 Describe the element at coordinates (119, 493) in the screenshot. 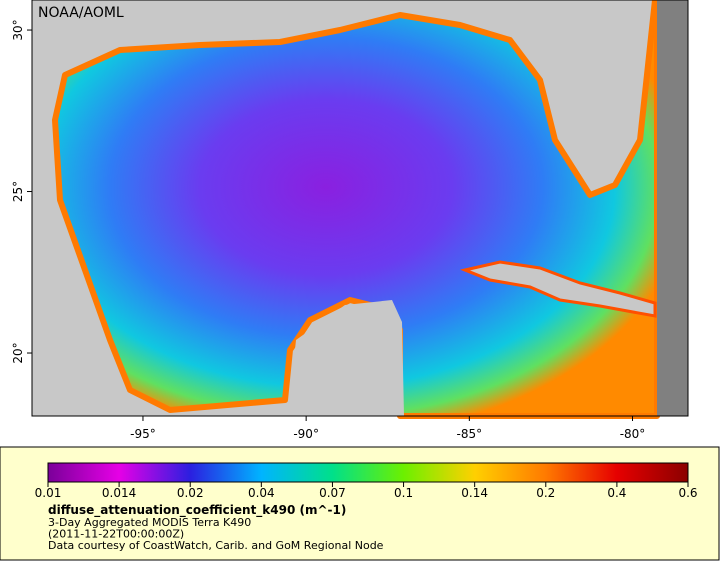

I see `colorbar-tick-label: 0.014` at that location.